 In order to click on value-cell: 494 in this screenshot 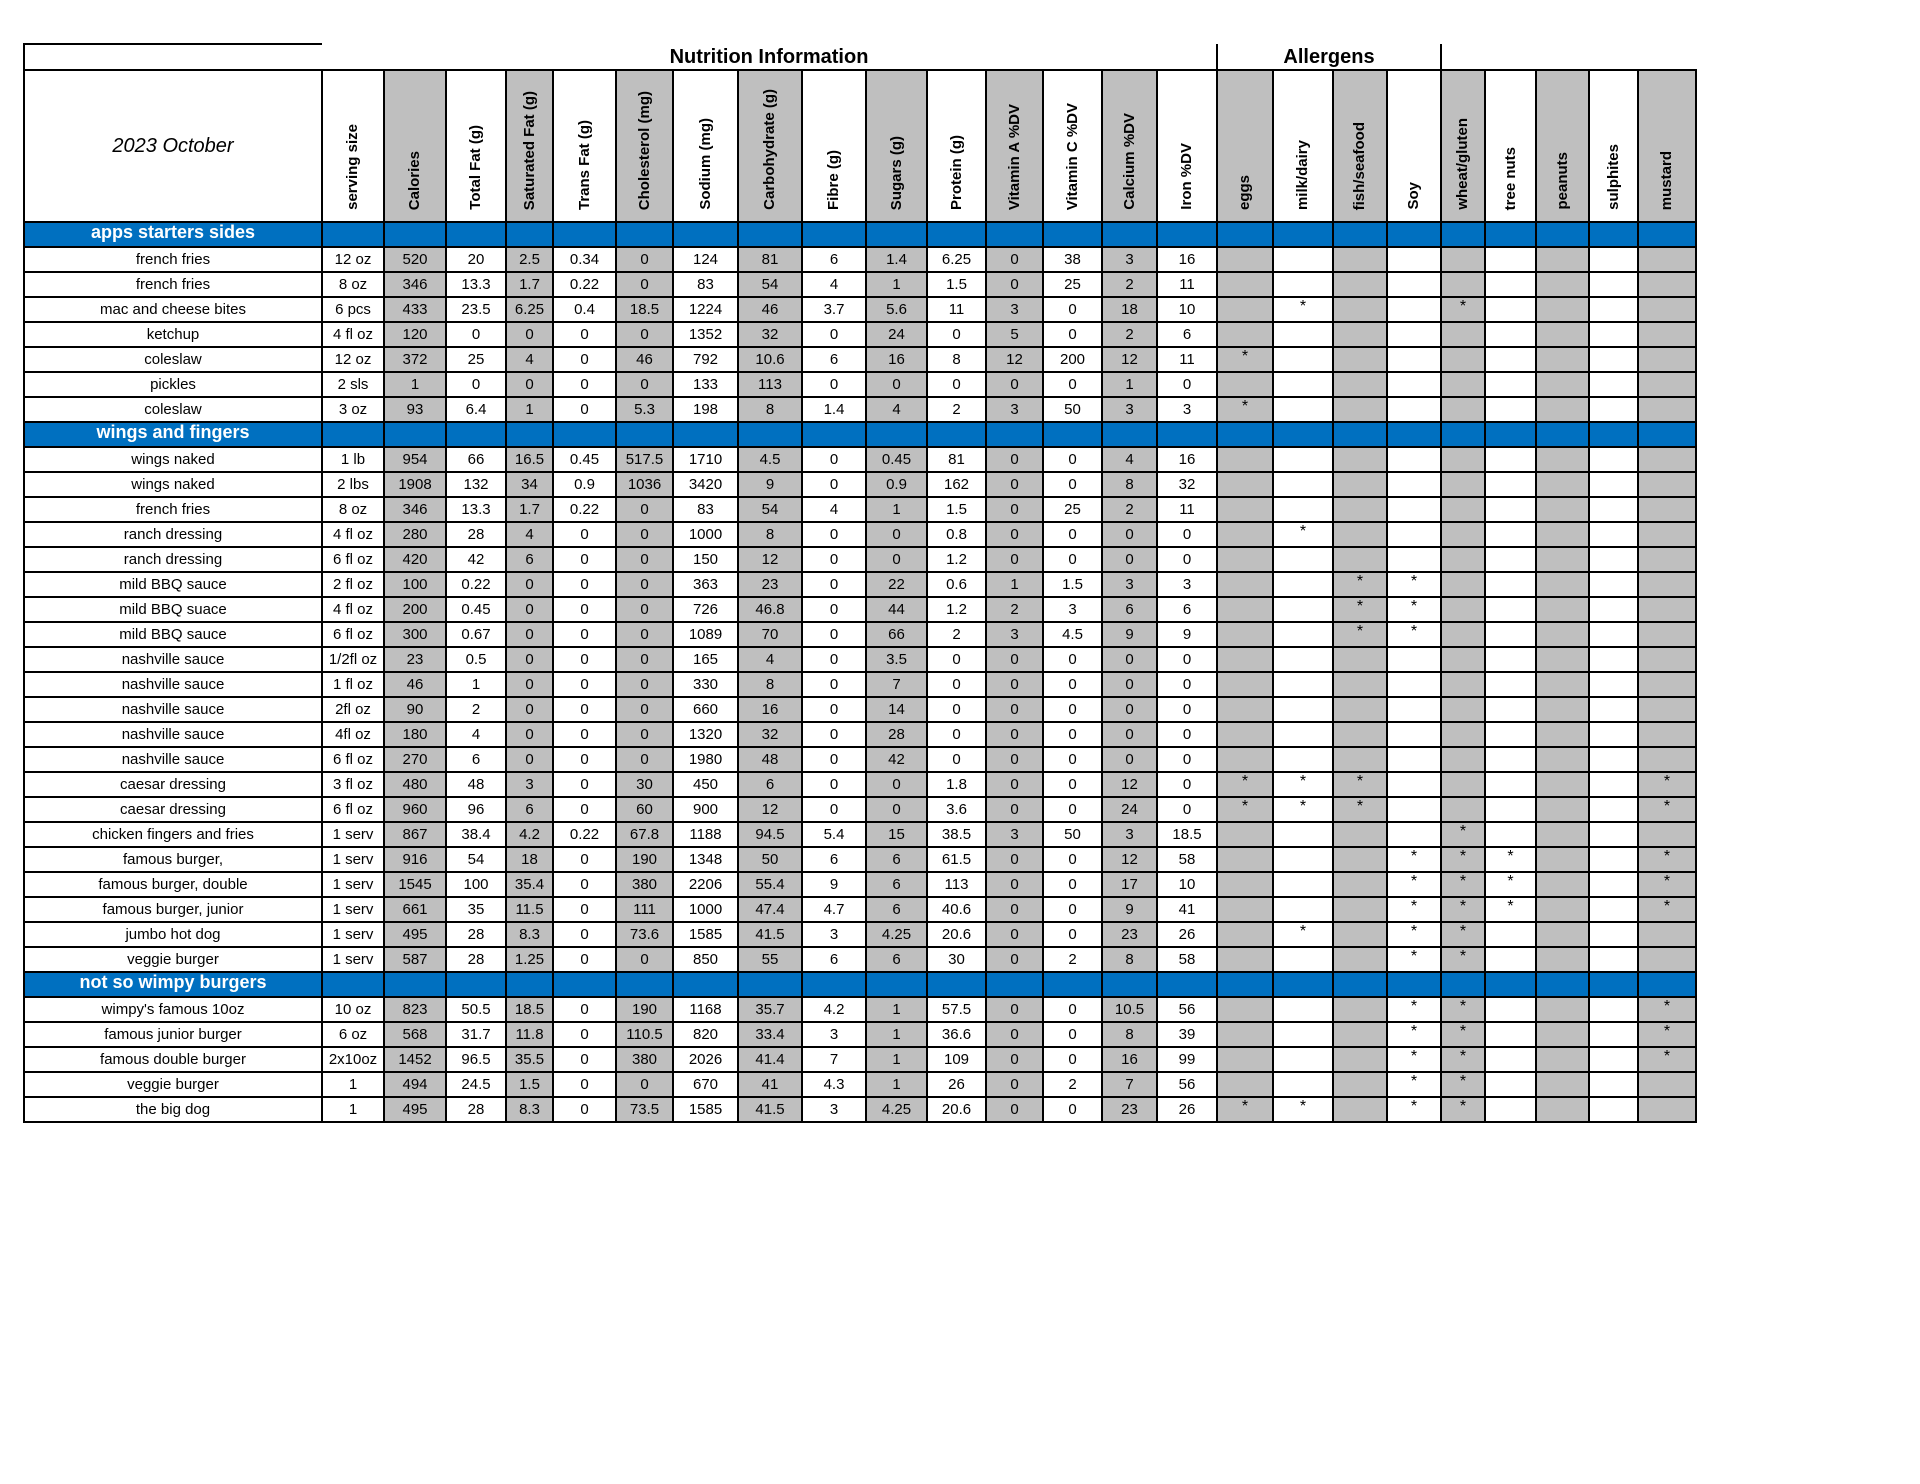, I will do `click(415, 1084)`.